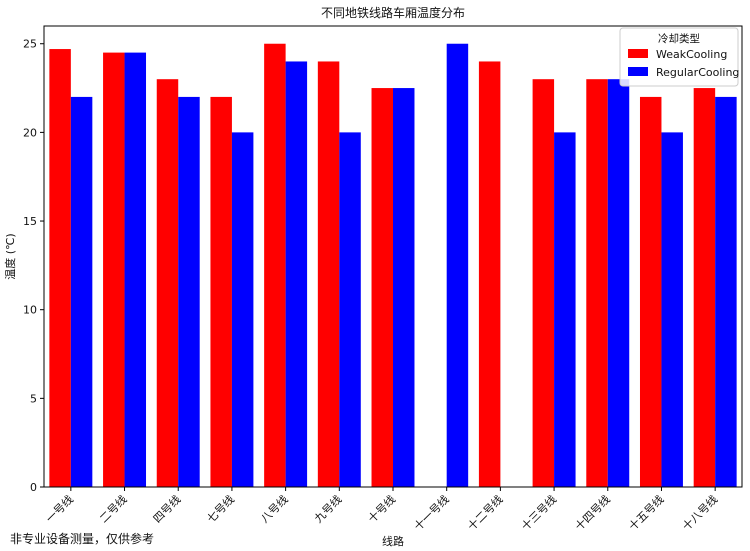  I want to click on x-tick-label: 九号线, so click(327, 508).